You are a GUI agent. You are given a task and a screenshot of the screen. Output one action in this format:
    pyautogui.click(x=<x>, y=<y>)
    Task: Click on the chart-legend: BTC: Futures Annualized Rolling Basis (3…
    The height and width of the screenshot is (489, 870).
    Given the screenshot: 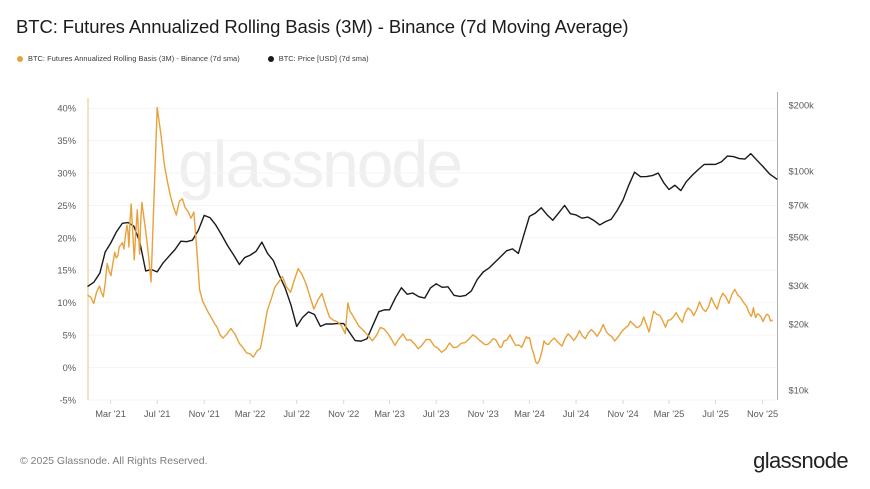 What is the action you would take?
    pyautogui.click(x=193, y=58)
    